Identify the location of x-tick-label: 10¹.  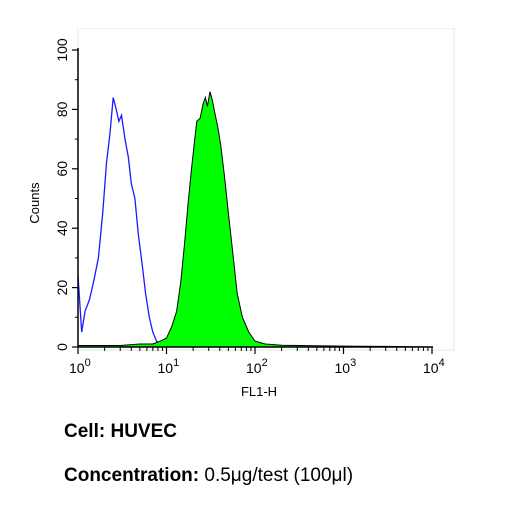
(169, 366).